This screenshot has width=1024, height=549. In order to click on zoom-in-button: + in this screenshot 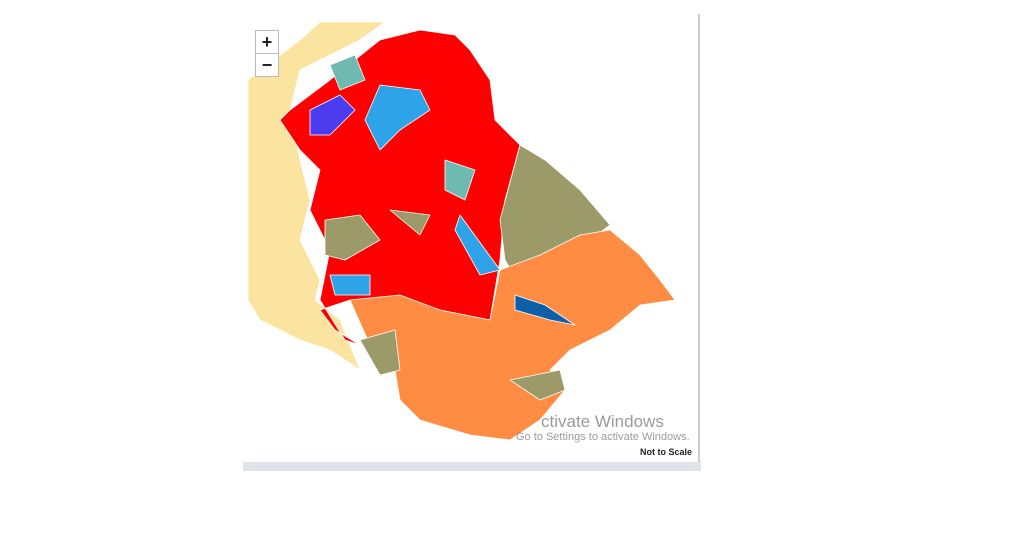, I will do `click(267, 42)`.